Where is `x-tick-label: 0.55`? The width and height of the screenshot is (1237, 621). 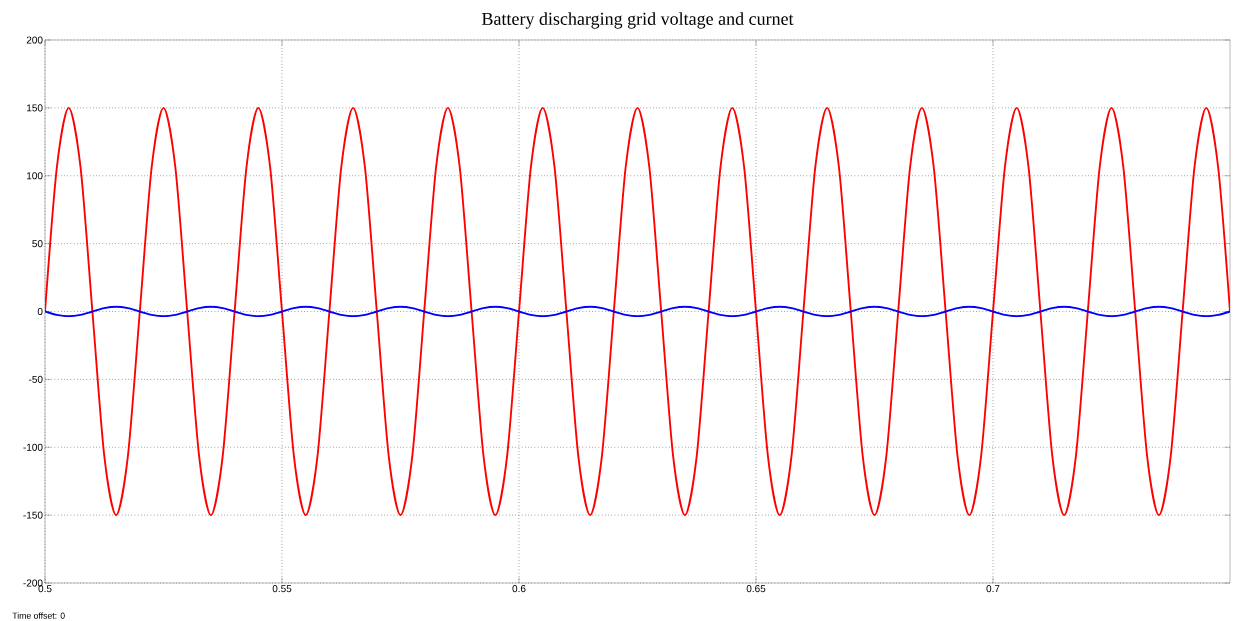
x-tick-label: 0.55 is located at coordinates (282, 589).